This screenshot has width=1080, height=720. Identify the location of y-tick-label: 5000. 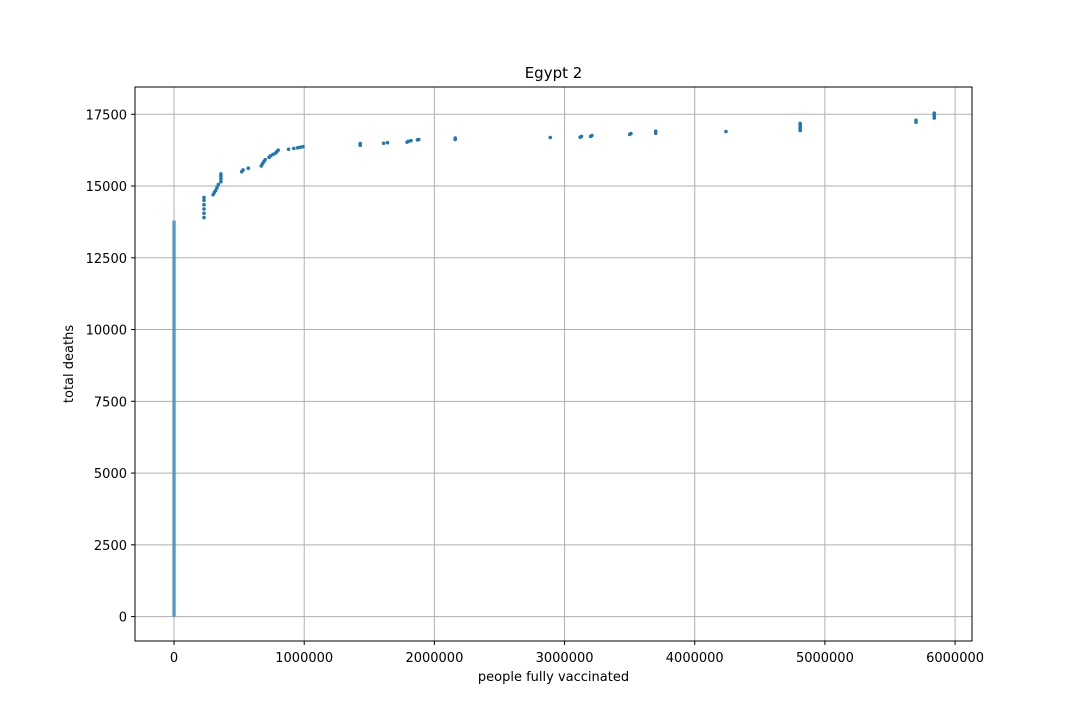
(110, 474).